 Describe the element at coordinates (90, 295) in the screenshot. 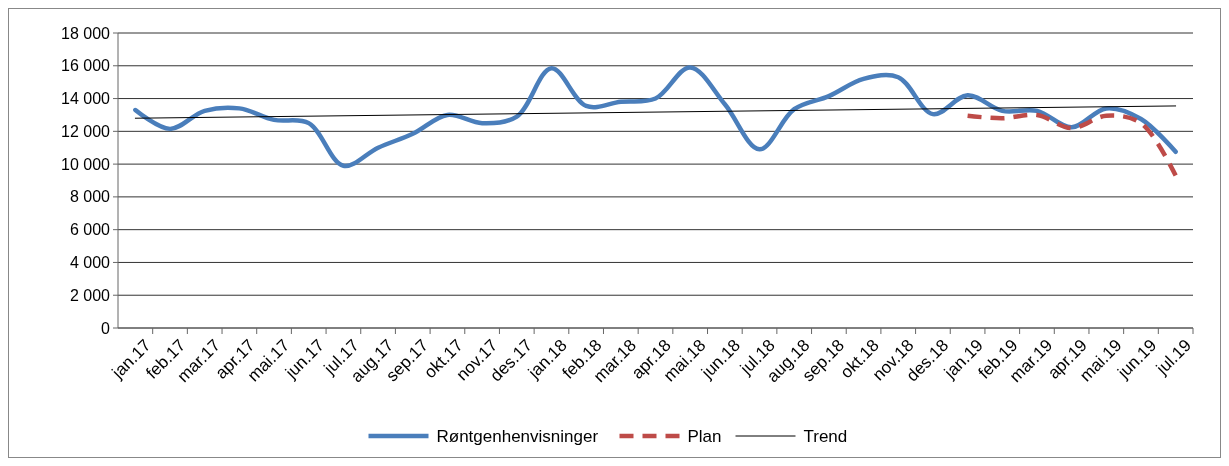

I see `y-tick-label: 2 000` at that location.